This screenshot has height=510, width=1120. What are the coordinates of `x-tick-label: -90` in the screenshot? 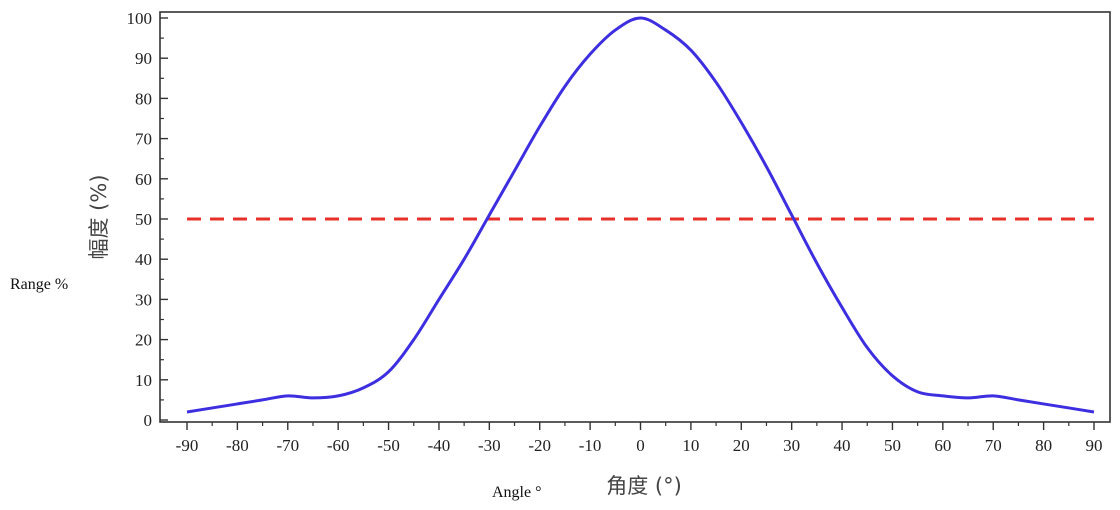 It's located at (187, 445).